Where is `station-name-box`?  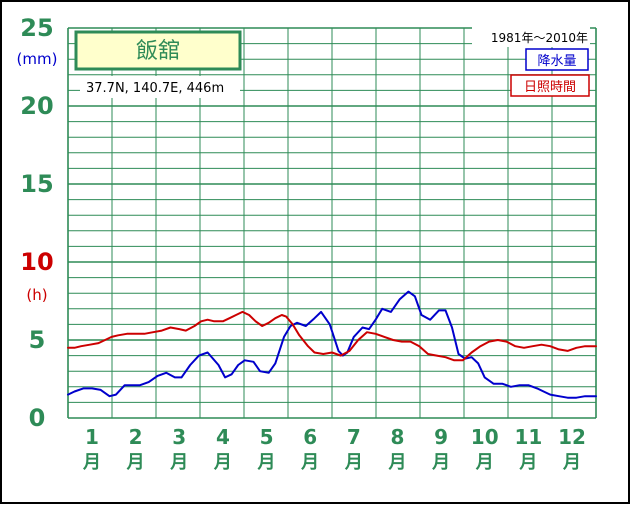 station-name-box is located at coordinates (158, 50).